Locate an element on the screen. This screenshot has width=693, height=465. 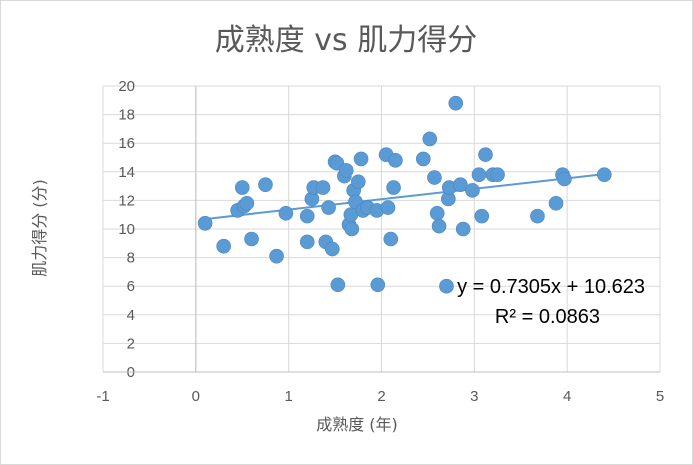
trendline-equation: y = 0.7305x + 10.623 is located at coordinates (551, 287).